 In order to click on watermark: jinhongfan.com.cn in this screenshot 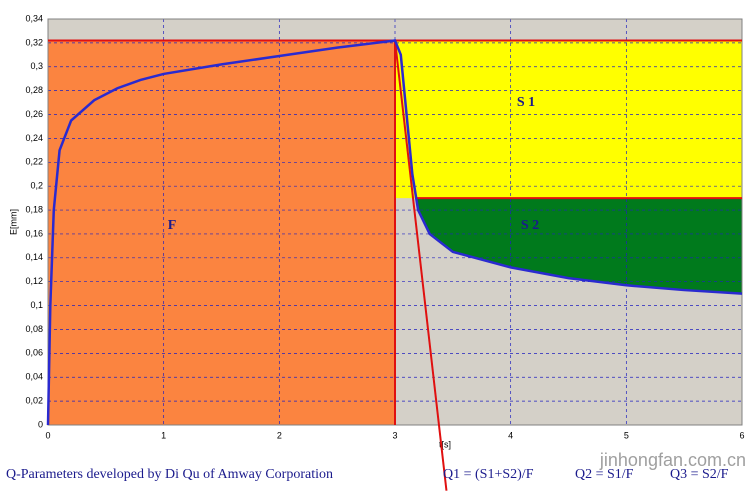, I will do `click(672, 460)`.